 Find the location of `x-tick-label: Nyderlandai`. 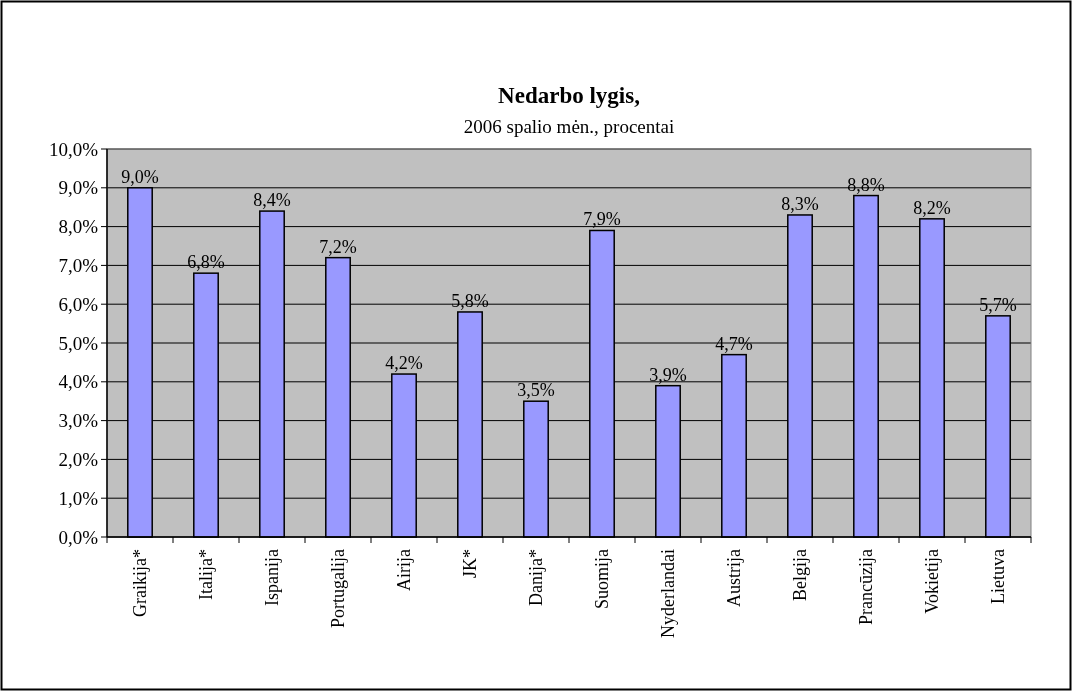

x-tick-label: Nyderlandai is located at coordinates (668, 593).